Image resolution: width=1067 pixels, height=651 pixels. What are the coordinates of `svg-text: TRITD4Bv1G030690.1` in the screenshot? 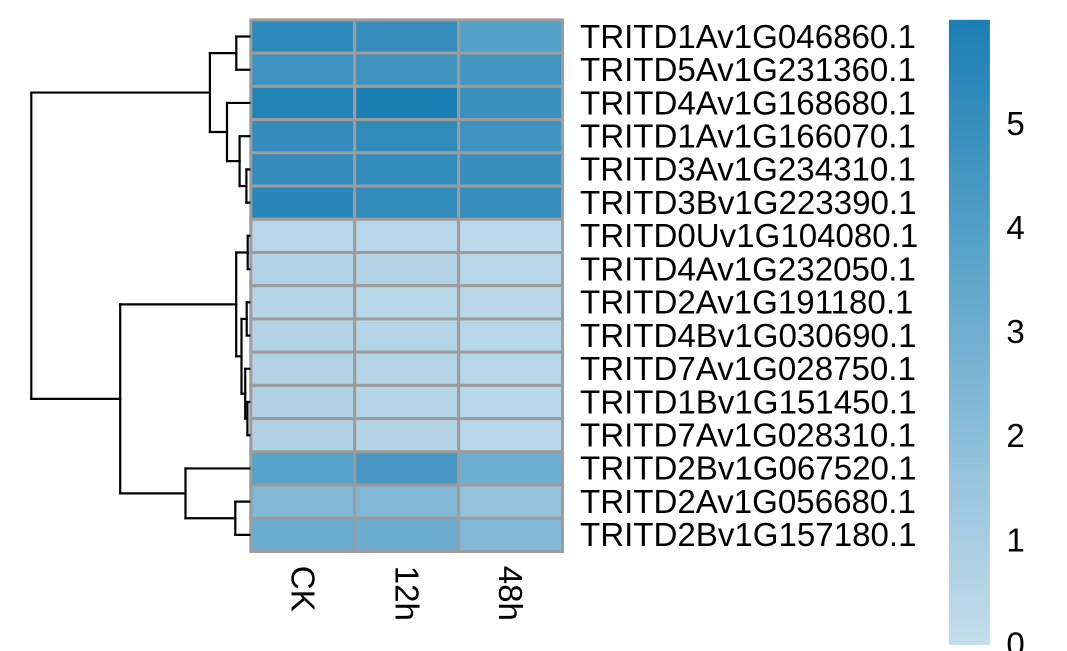 It's located at (748, 336).